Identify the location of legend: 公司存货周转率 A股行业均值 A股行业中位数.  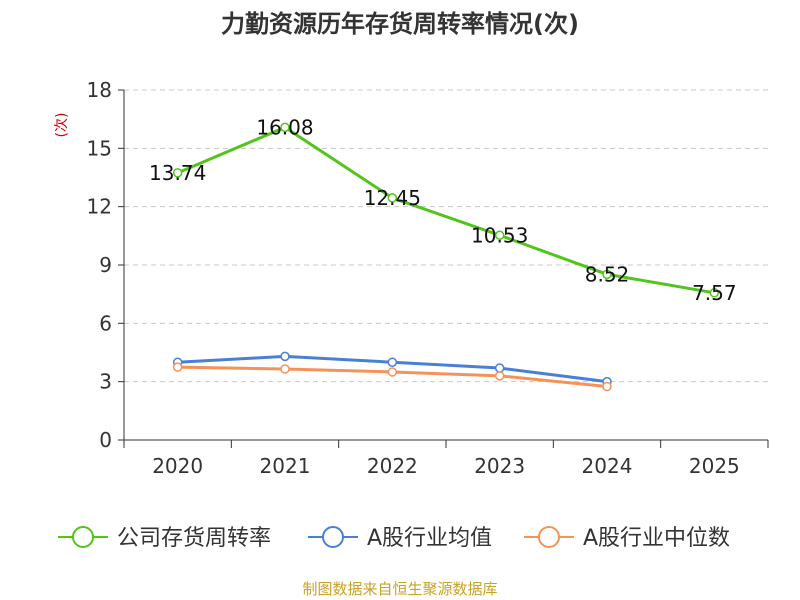
(394, 538).